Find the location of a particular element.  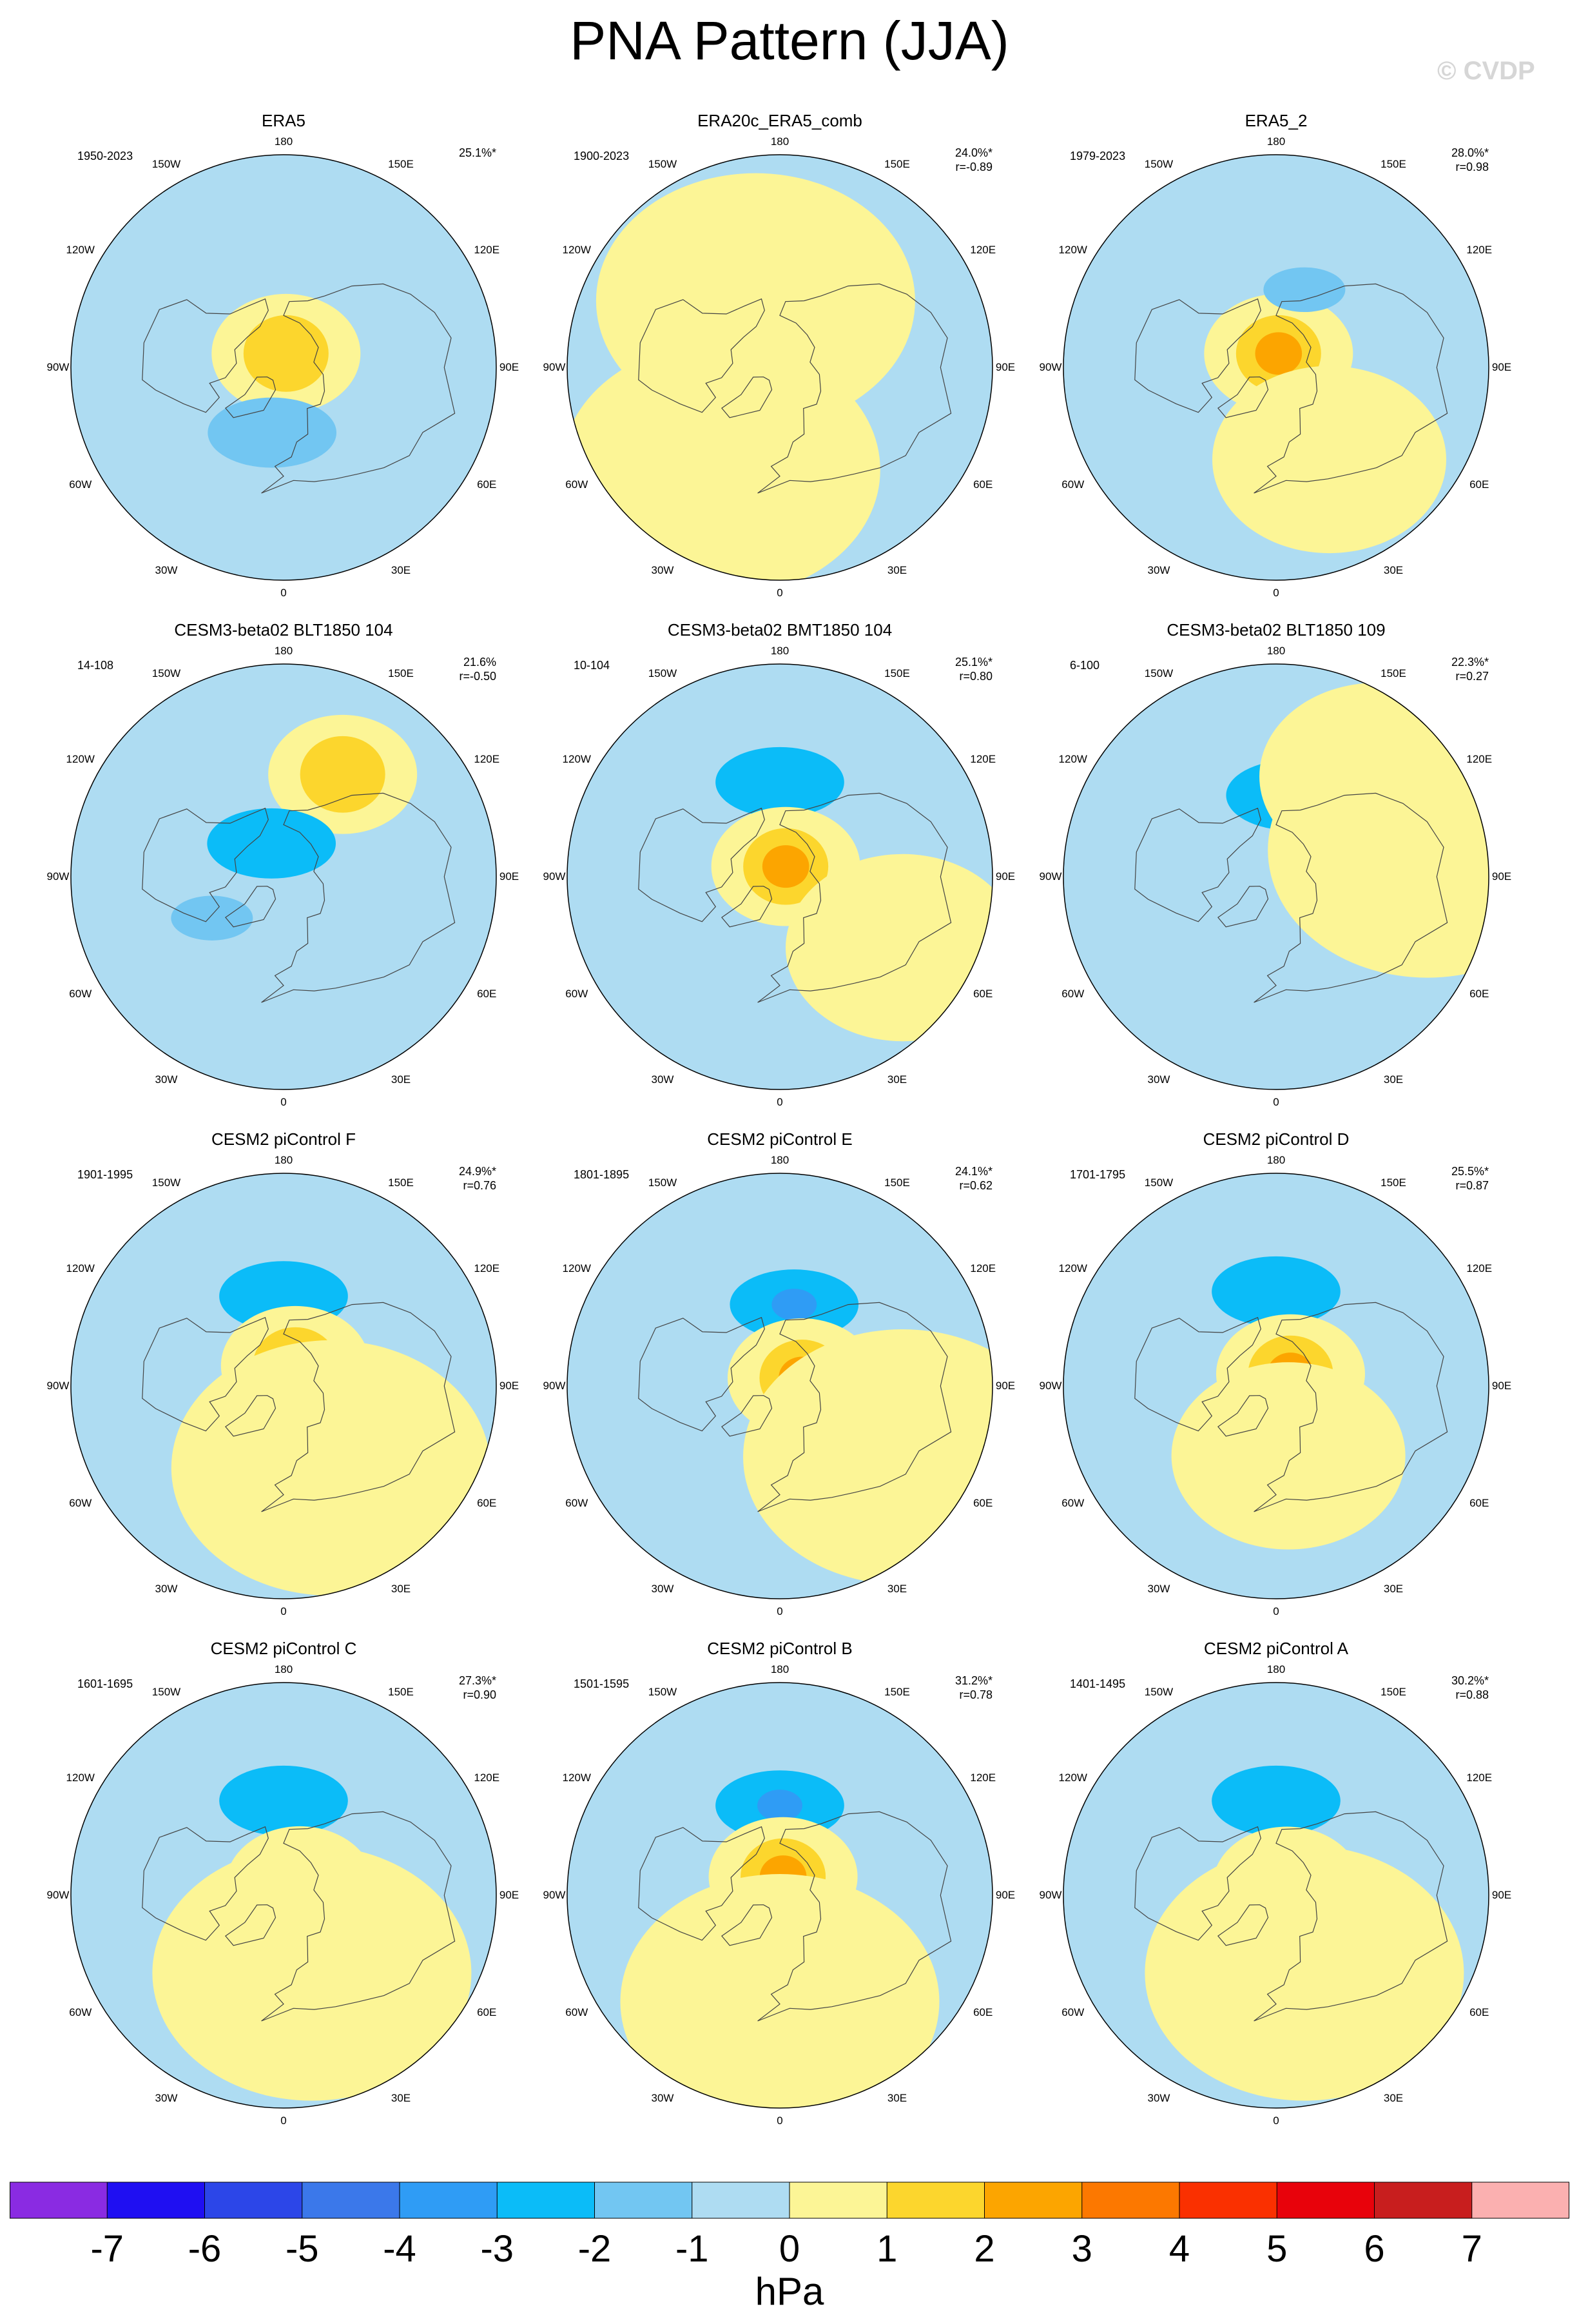

longitude-label: 150E is located at coordinates (401, 1691).